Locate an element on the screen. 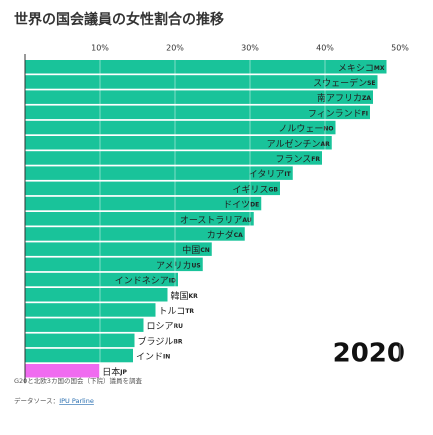 Image resolution: width=433 pixels, height=435 pixels. bar-label: ロシアRU is located at coordinates (165, 327).